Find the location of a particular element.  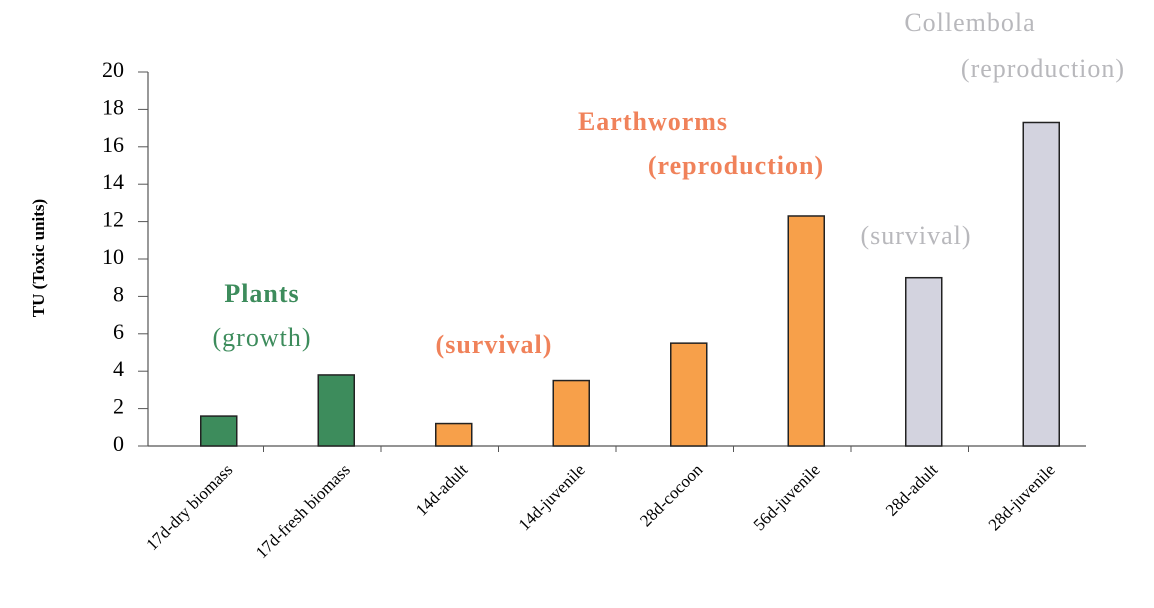

y-tick-label: 14 is located at coordinates (113, 181).